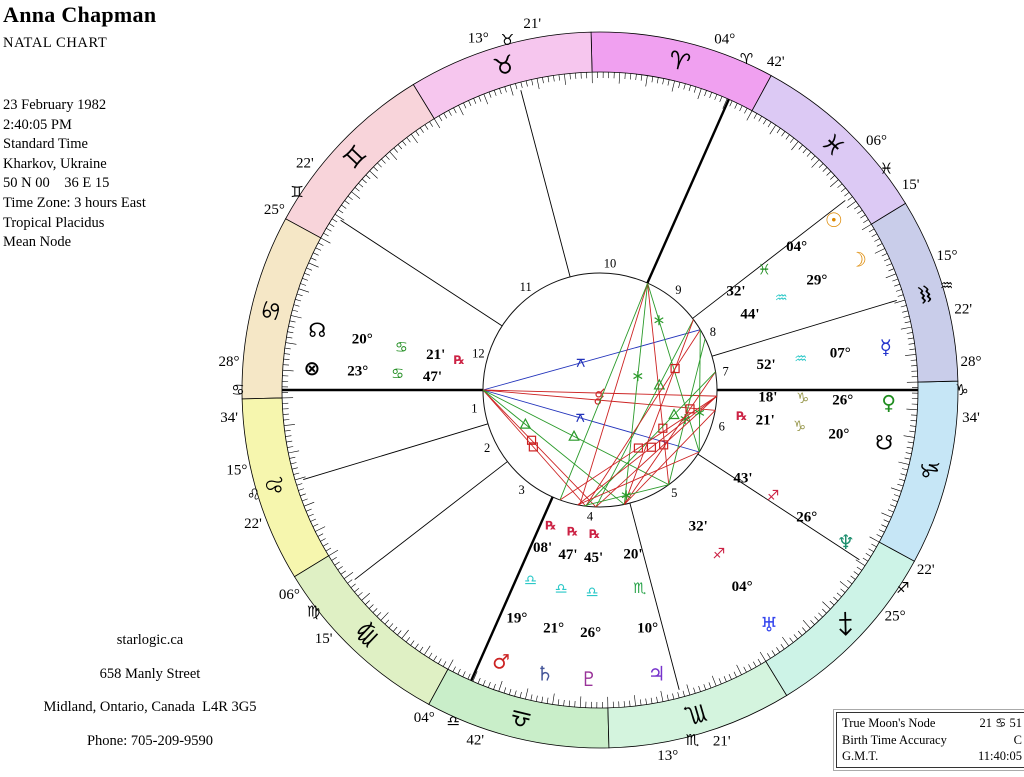 This screenshot has height=777, width=1024. What do you see at coordinates (542, 548) in the screenshot?
I see `planet-mars-minute: 08'` at bounding box center [542, 548].